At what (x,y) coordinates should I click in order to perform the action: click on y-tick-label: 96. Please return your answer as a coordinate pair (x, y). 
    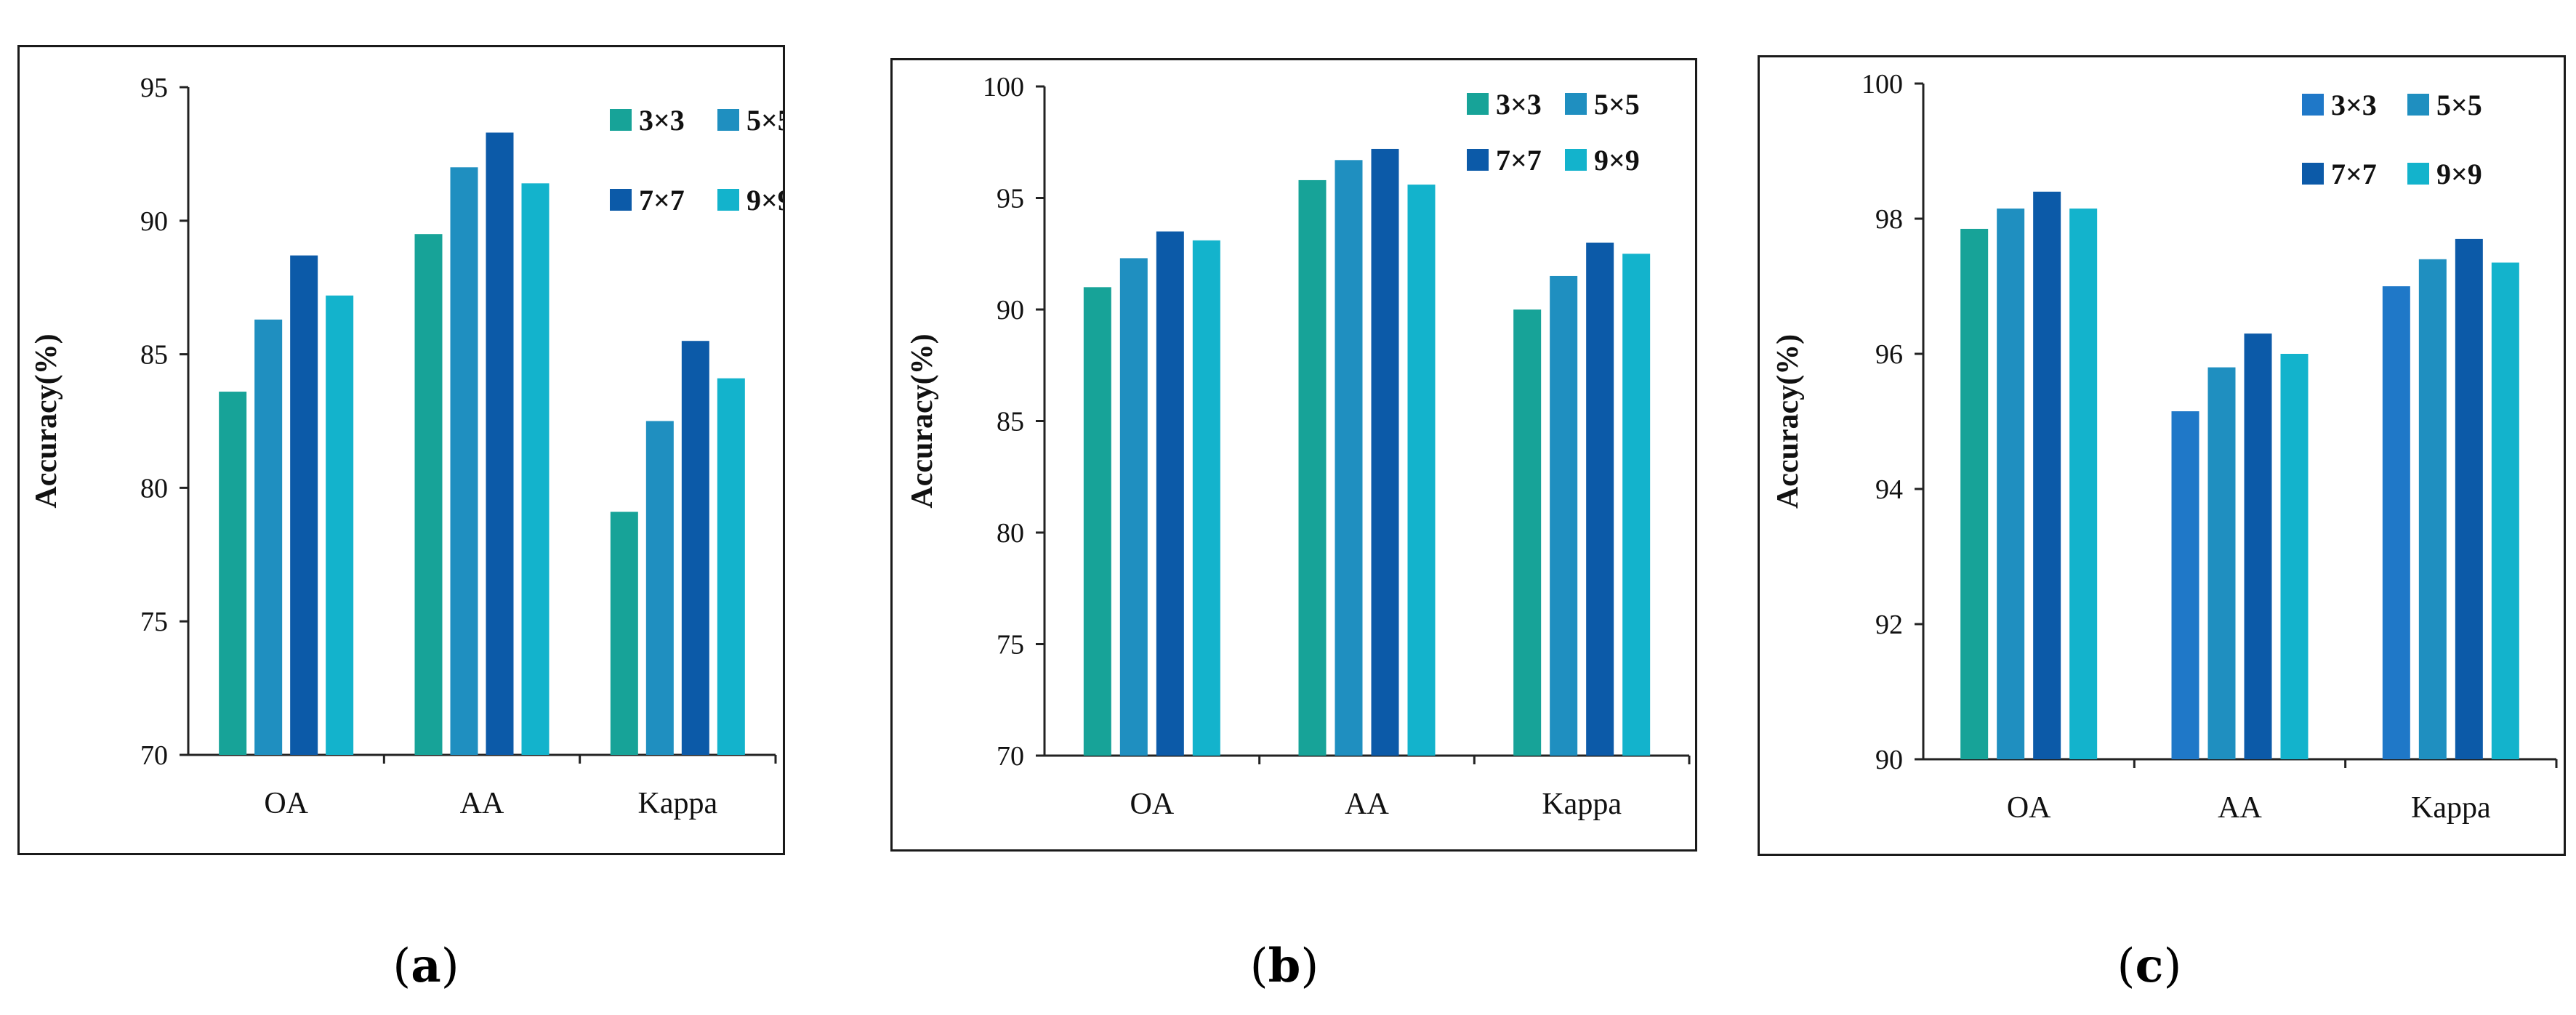
    Looking at the image, I should click on (1889, 354).